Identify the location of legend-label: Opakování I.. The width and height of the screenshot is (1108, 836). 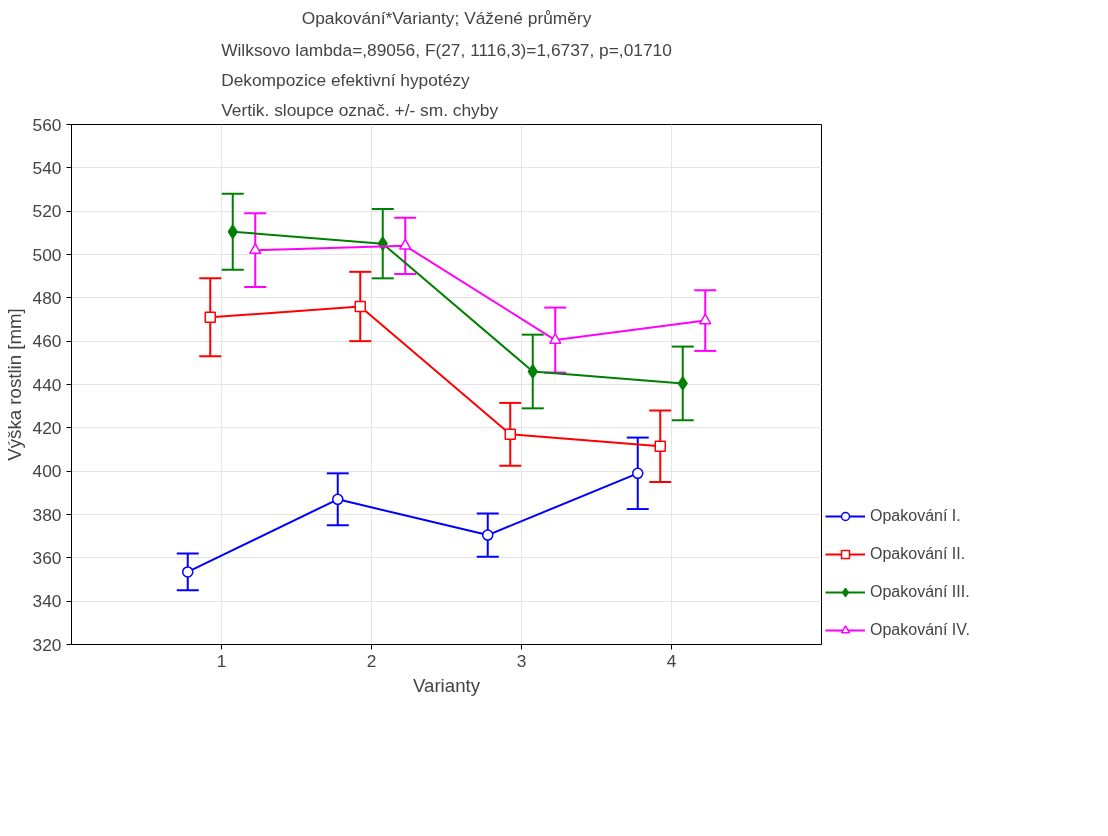
(915, 516).